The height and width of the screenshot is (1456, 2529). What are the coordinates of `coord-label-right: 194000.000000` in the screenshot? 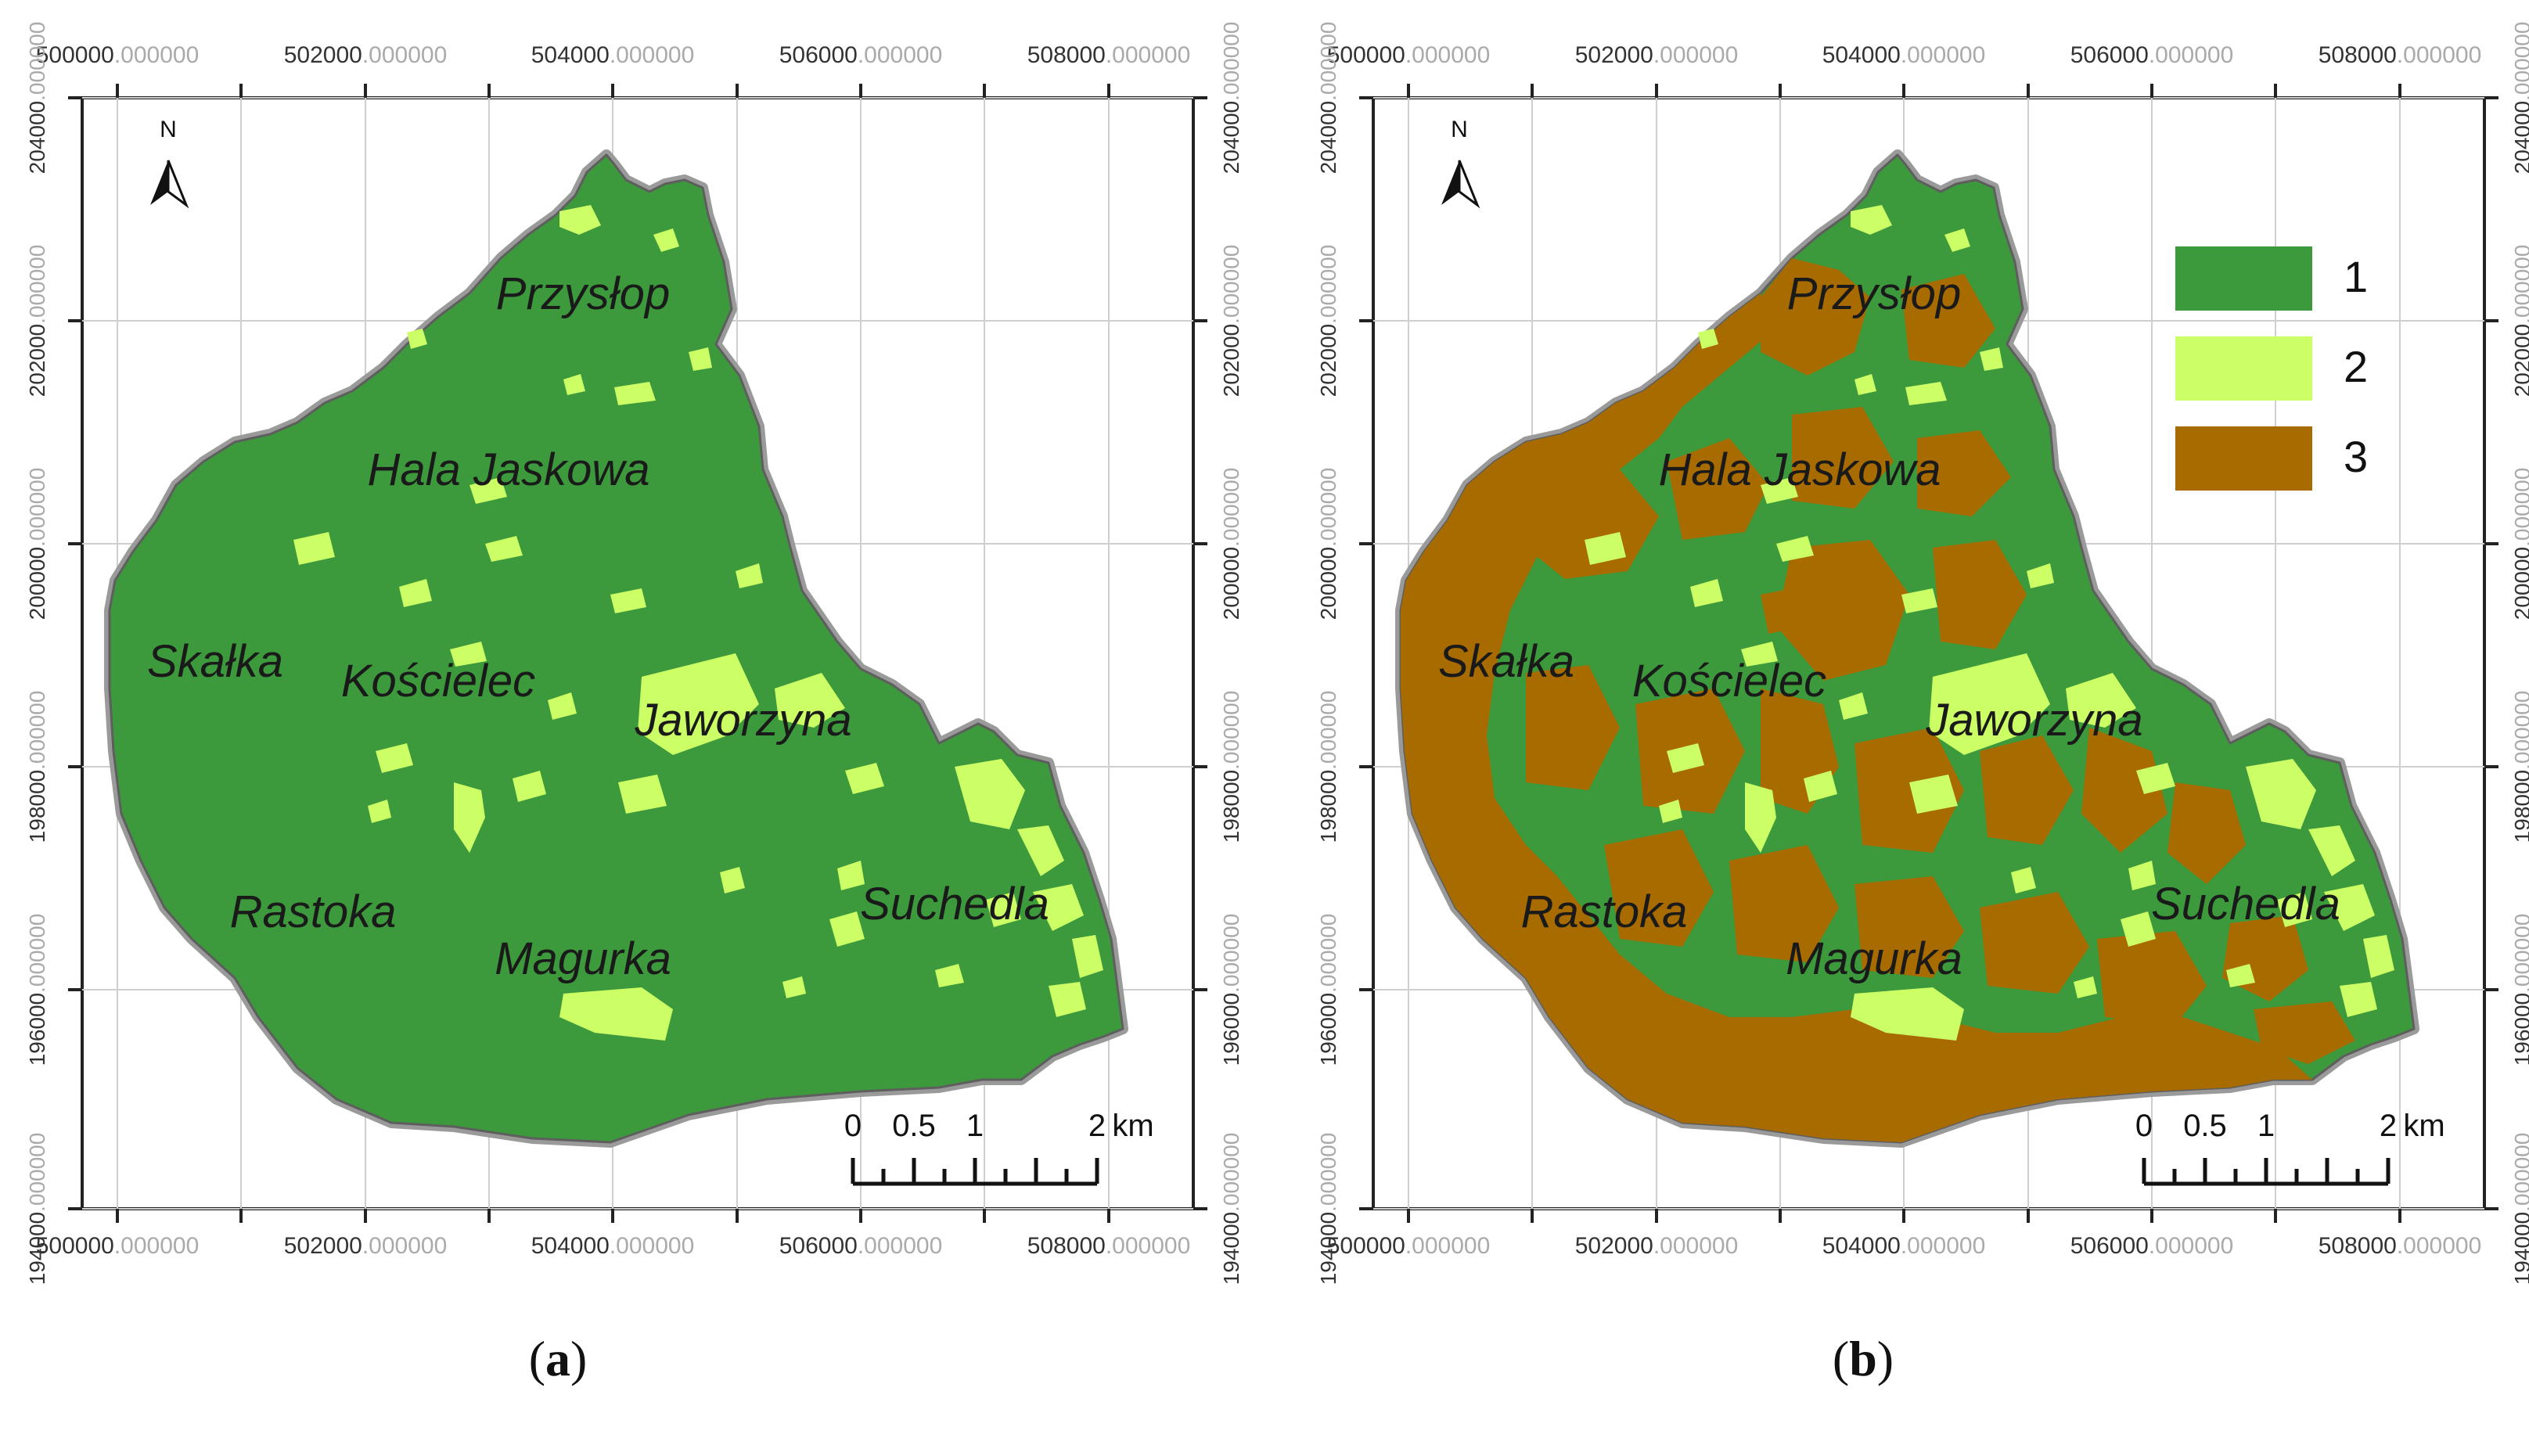 It's located at (2520, 1209).